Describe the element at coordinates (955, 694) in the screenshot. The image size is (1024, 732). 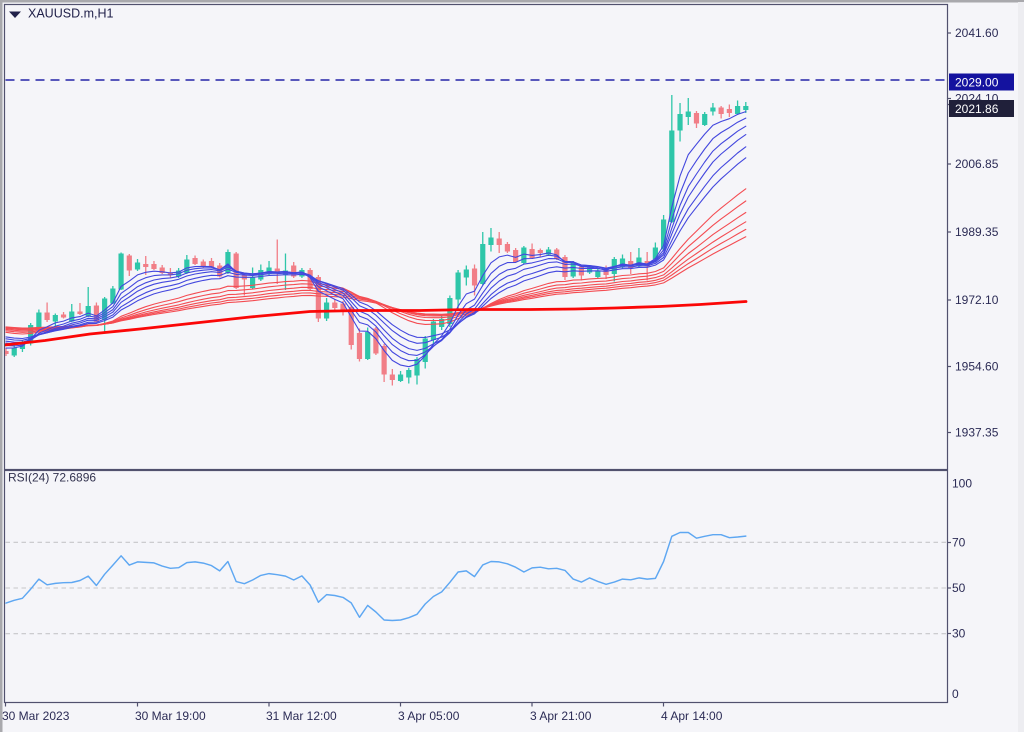
I see `svg-text: 0` at that location.